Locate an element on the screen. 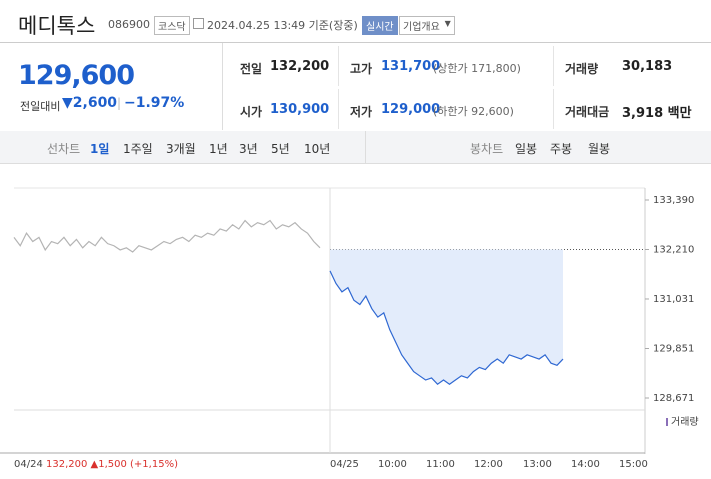 This screenshot has width=711, height=479. current-price: 129,600 is located at coordinates (76, 75).